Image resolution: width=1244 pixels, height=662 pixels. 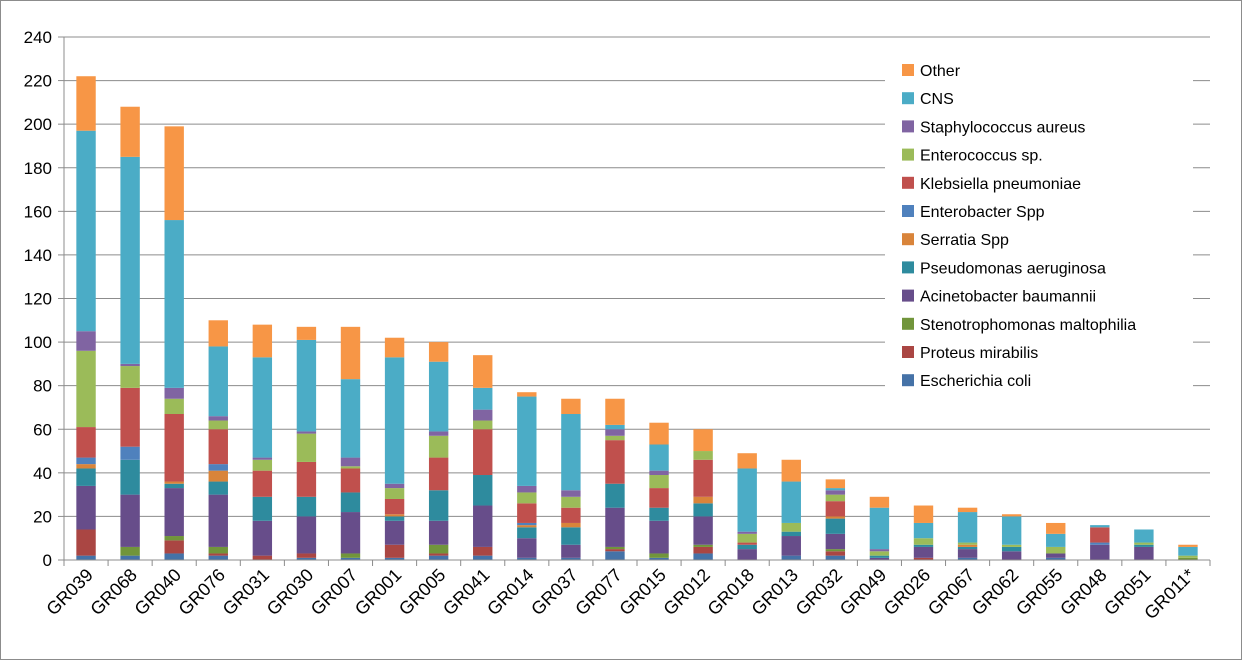 What do you see at coordinates (975, 381) in the screenshot?
I see `legend-label: Escherichia coli` at bounding box center [975, 381].